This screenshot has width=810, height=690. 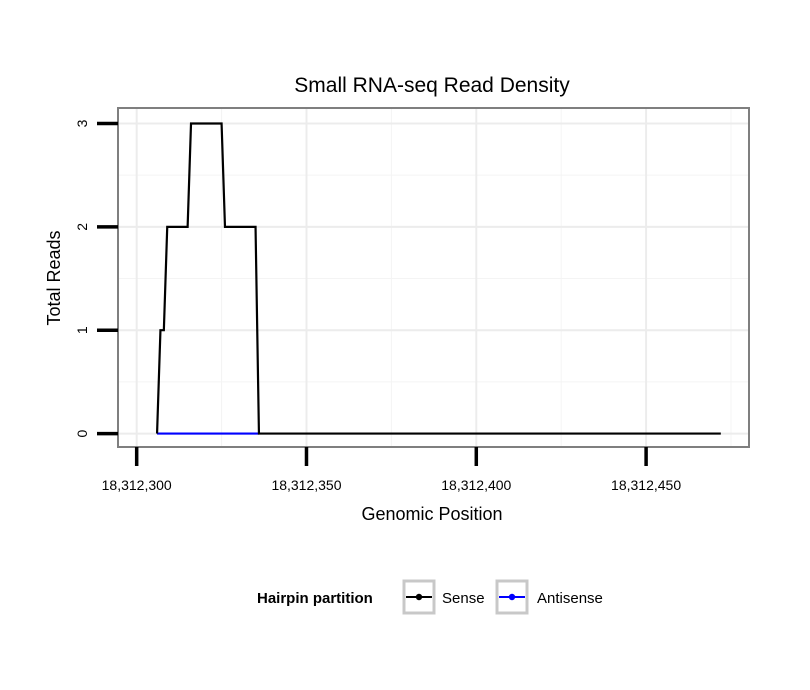 I want to click on legend-label-antisense: Antisense, so click(x=570, y=598).